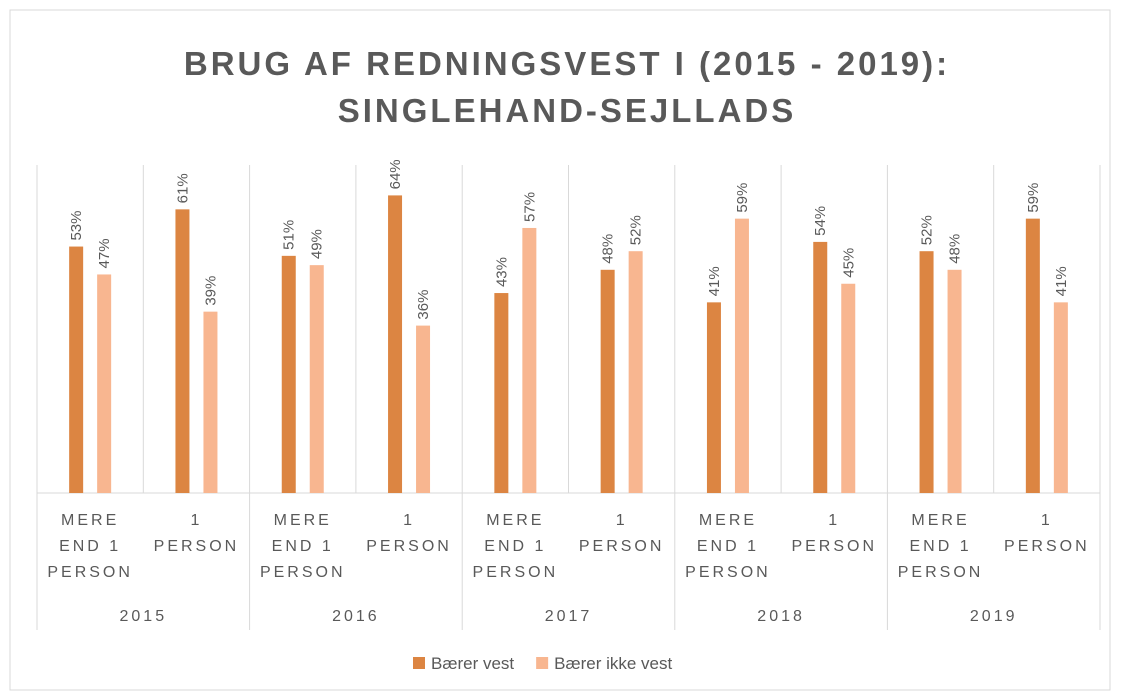 The image size is (1121, 697). What do you see at coordinates (781, 616) in the screenshot?
I see `group-label: 2018` at bounding box center [781, 616].